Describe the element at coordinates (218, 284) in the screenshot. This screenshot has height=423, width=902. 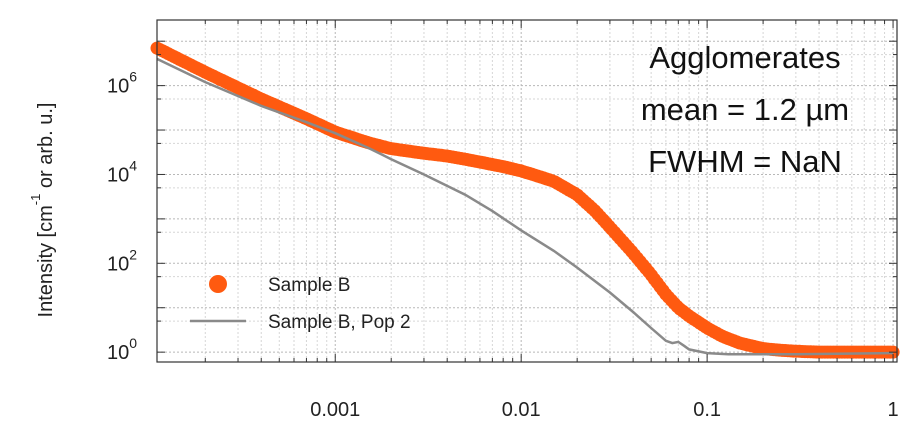
I see `legend-marker-sample-b` at that location.